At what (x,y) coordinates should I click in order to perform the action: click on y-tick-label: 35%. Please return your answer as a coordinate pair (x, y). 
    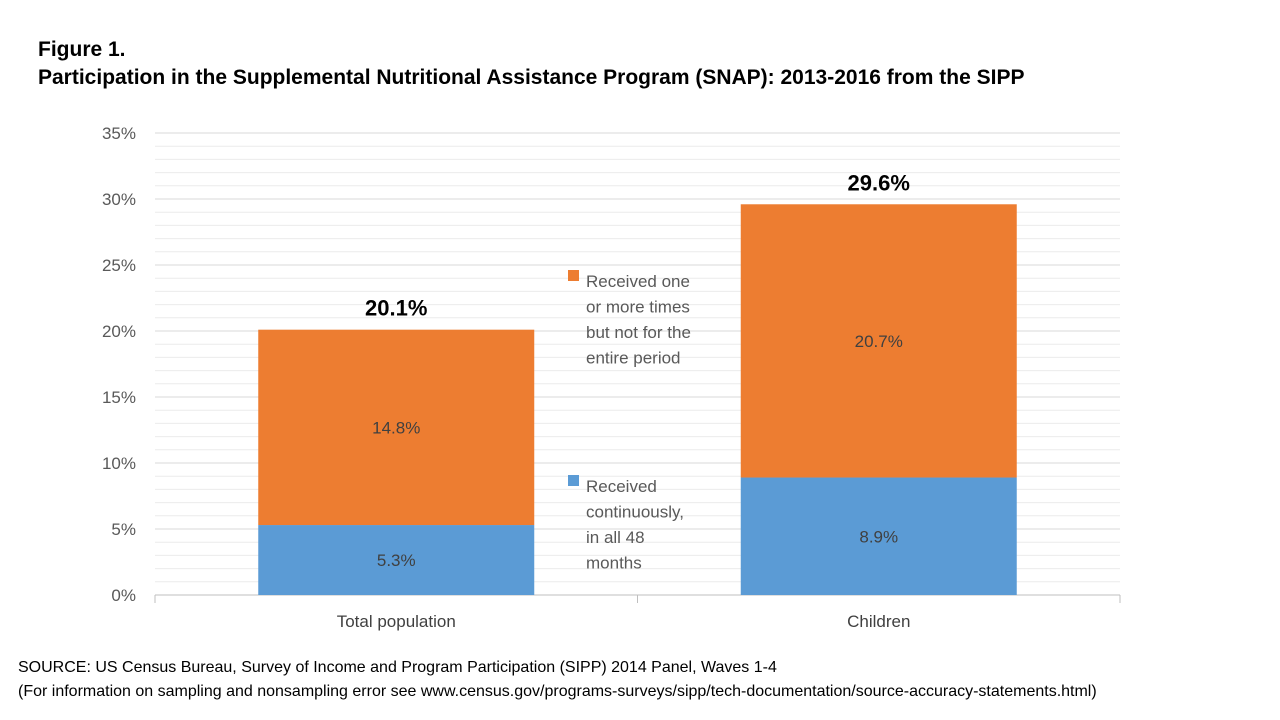
    Looking at the image, I should click on (119, 133).